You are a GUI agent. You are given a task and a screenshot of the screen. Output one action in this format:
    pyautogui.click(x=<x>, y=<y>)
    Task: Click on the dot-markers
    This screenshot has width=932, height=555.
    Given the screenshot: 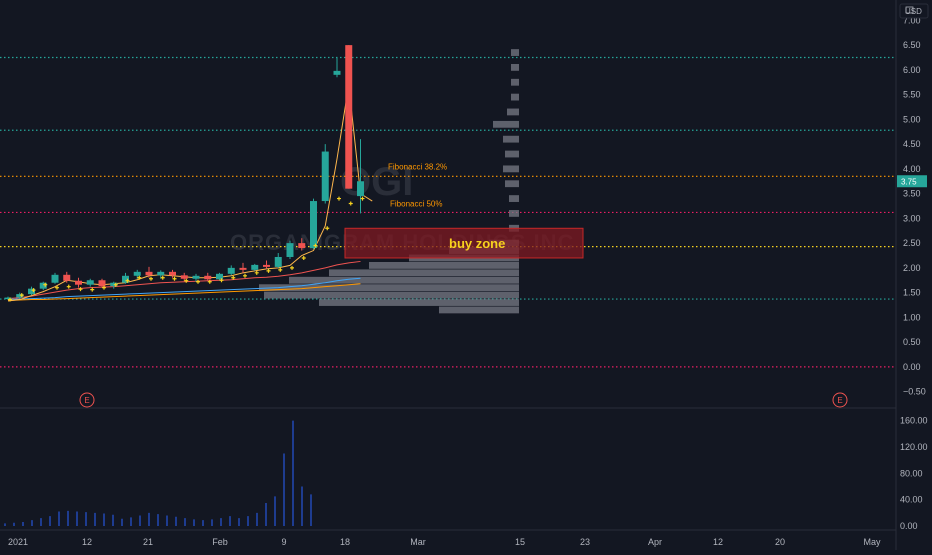 What is the action you would take?
    pyautogui.click(x=186, y=249)
    